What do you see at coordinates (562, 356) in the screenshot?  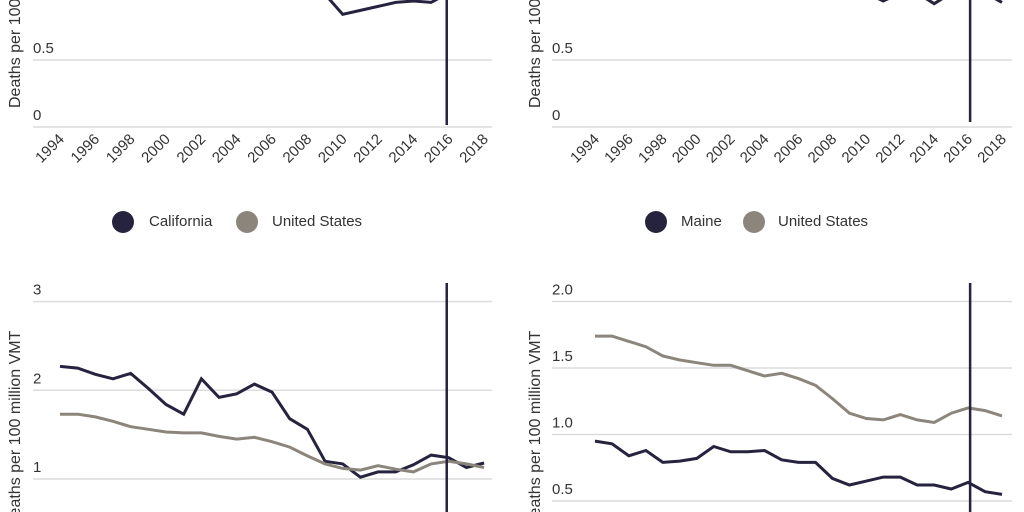 I see `y-tick-label: 1.5` at bounding box center [562, 356].